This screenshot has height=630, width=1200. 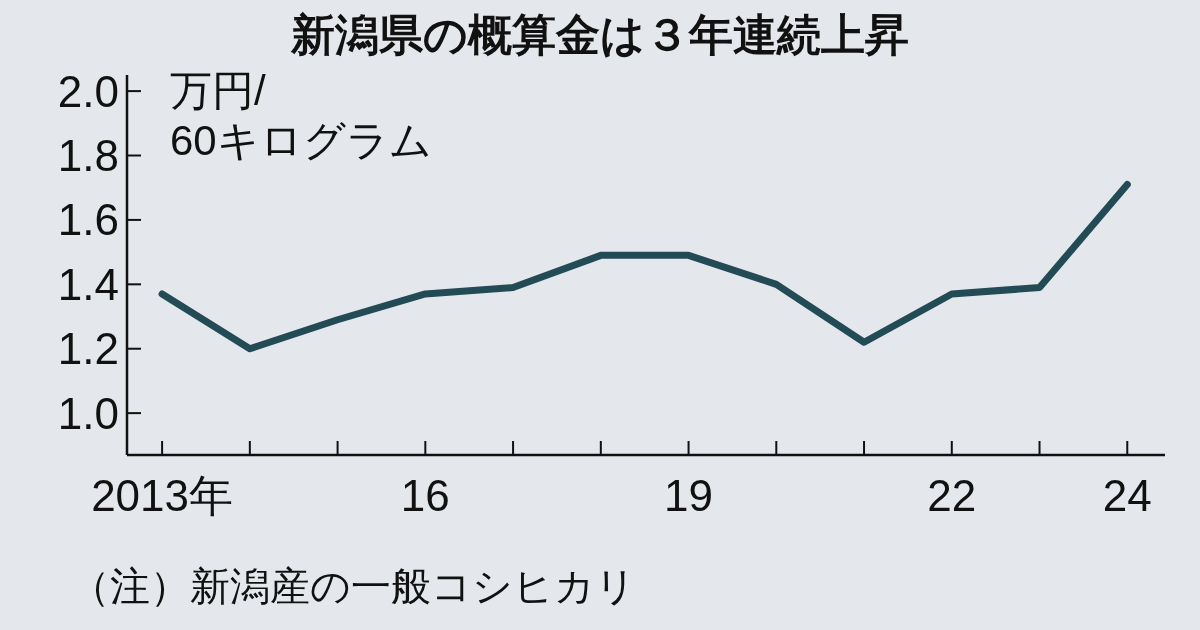 What do you see at coordinates (952, 495) in the screenshot?
I see `xtick-label: 22` at bounding box center [952, 495].